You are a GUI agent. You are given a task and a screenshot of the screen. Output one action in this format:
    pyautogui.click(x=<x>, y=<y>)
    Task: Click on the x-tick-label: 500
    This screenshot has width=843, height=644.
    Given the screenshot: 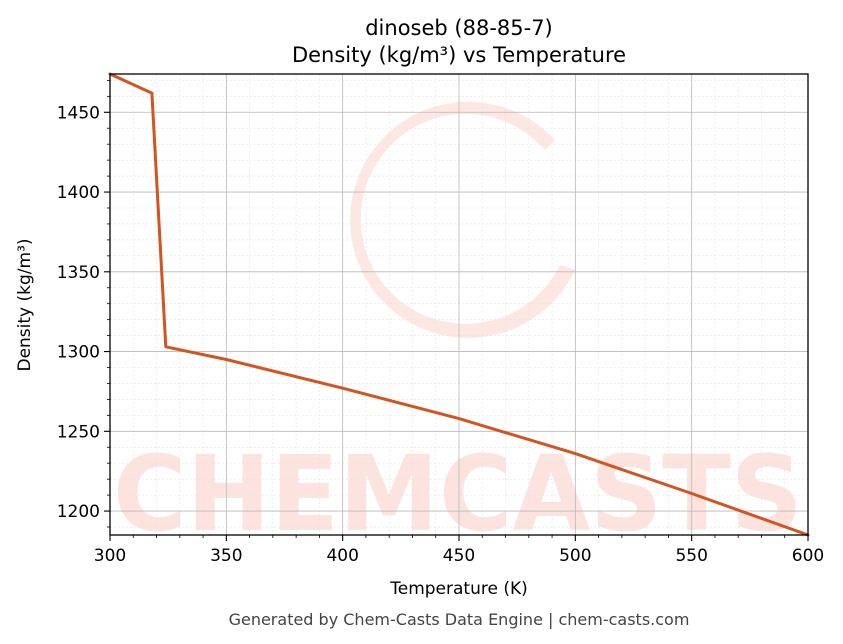 What is the action you would take?
    pyautogui.click(x=575, y=556)
    